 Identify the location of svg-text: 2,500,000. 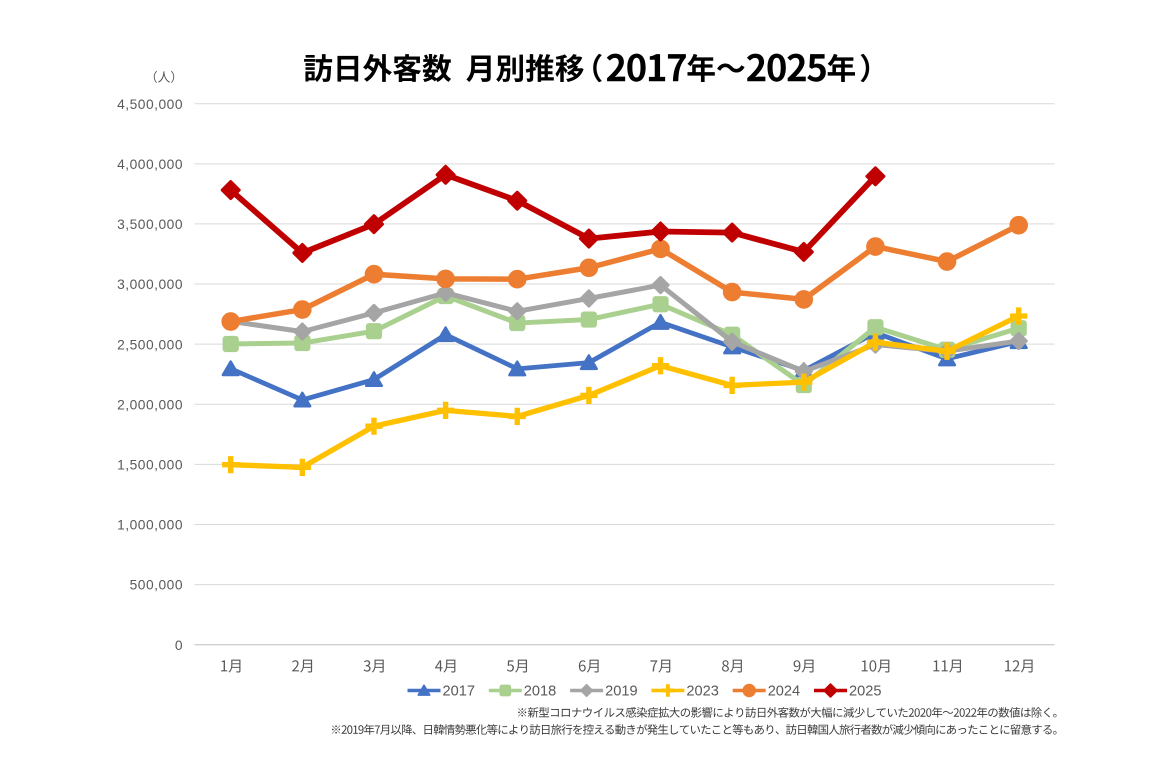
(150, 344).